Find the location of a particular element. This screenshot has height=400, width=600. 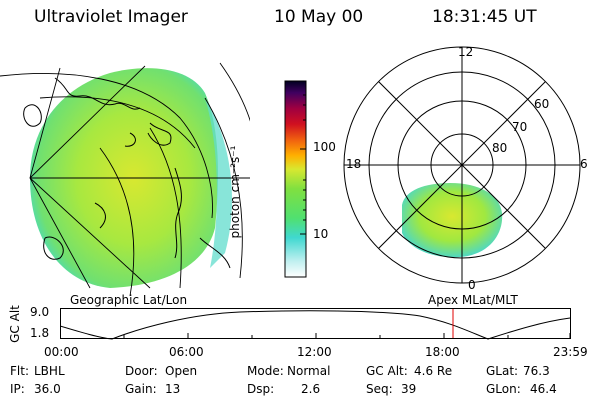

instrument-title: Ultraviolet Imager is located at coordinates (111, 17).